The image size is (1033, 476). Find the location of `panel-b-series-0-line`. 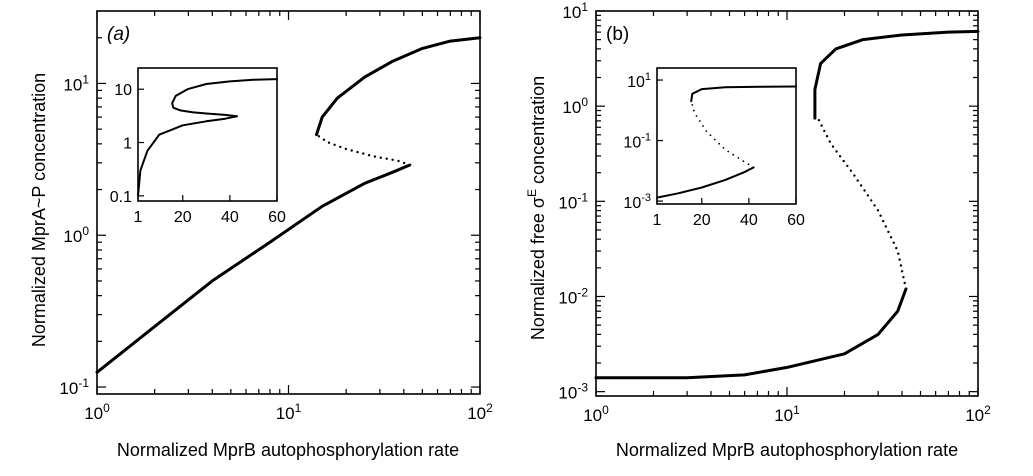

panel-b-series-0-line is located at coordinates (751, 333).